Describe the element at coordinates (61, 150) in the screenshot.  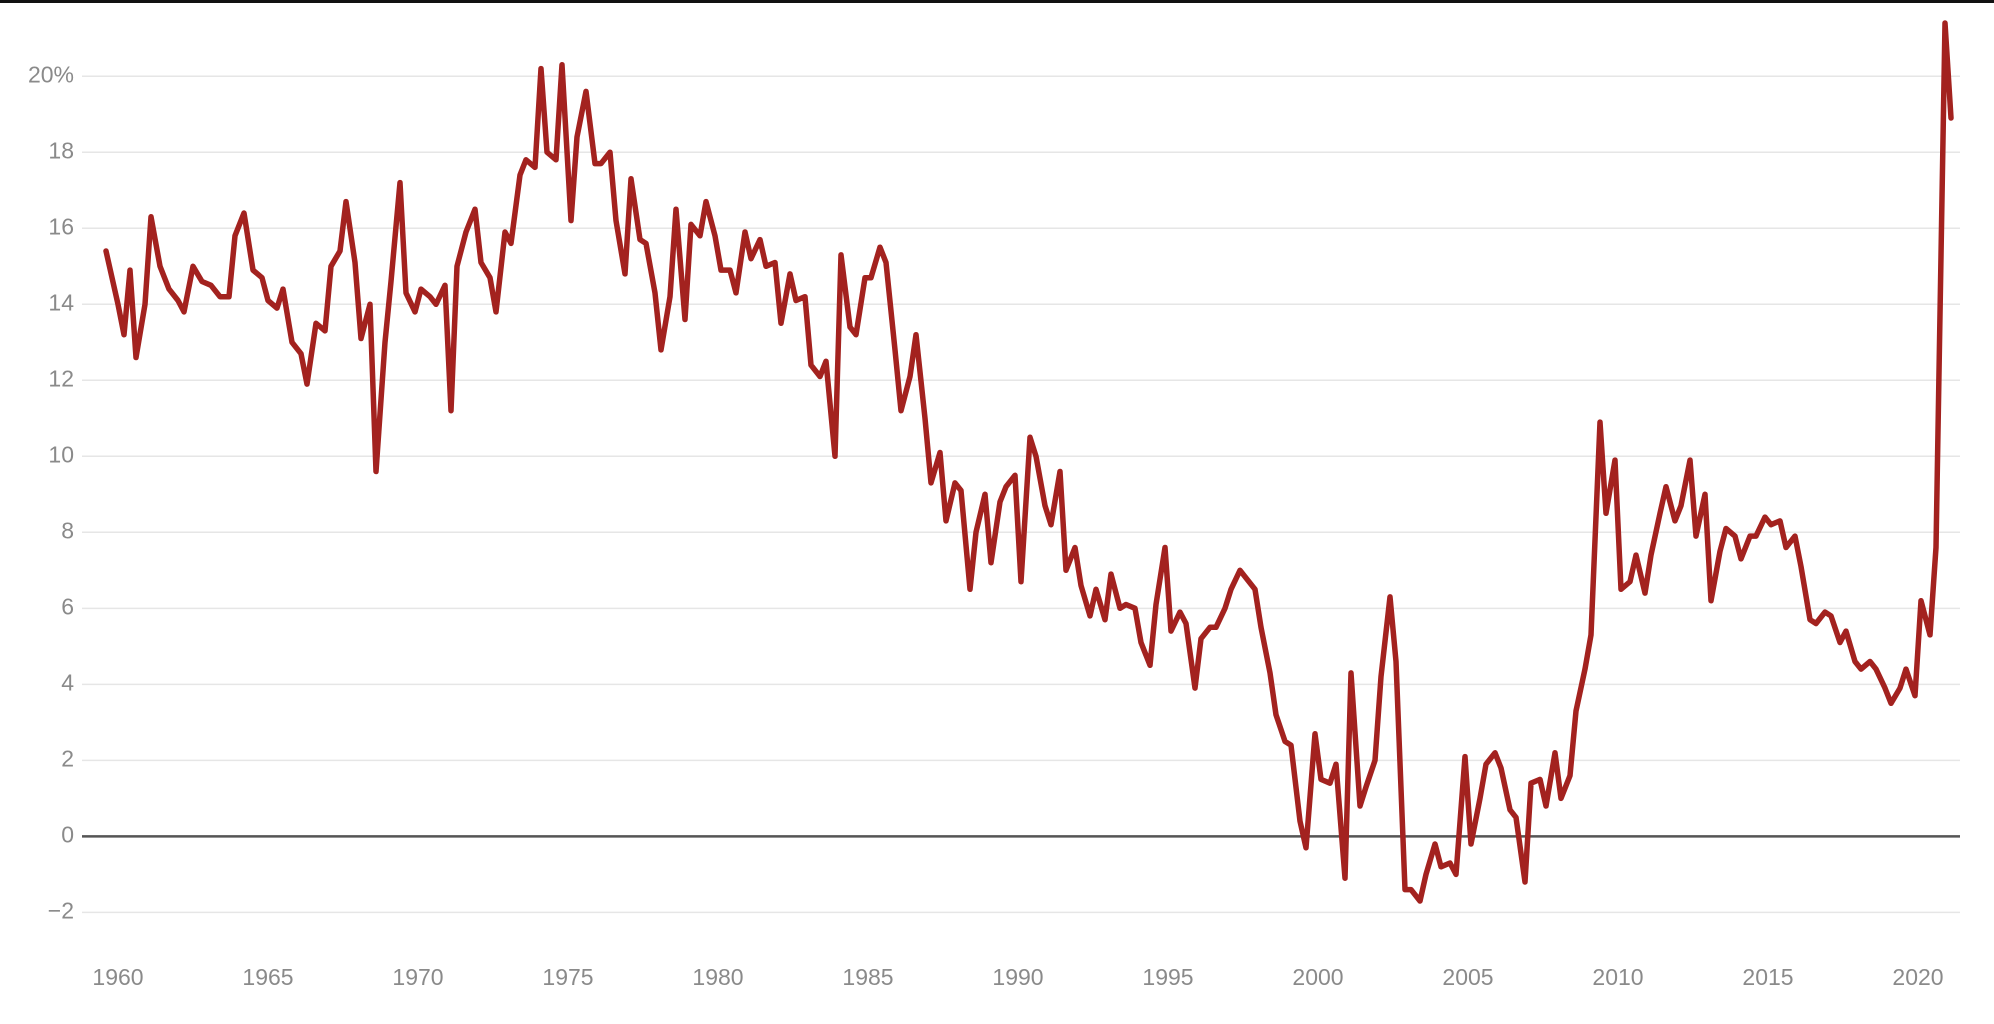
I see `y-tick-label: 18` at that location.